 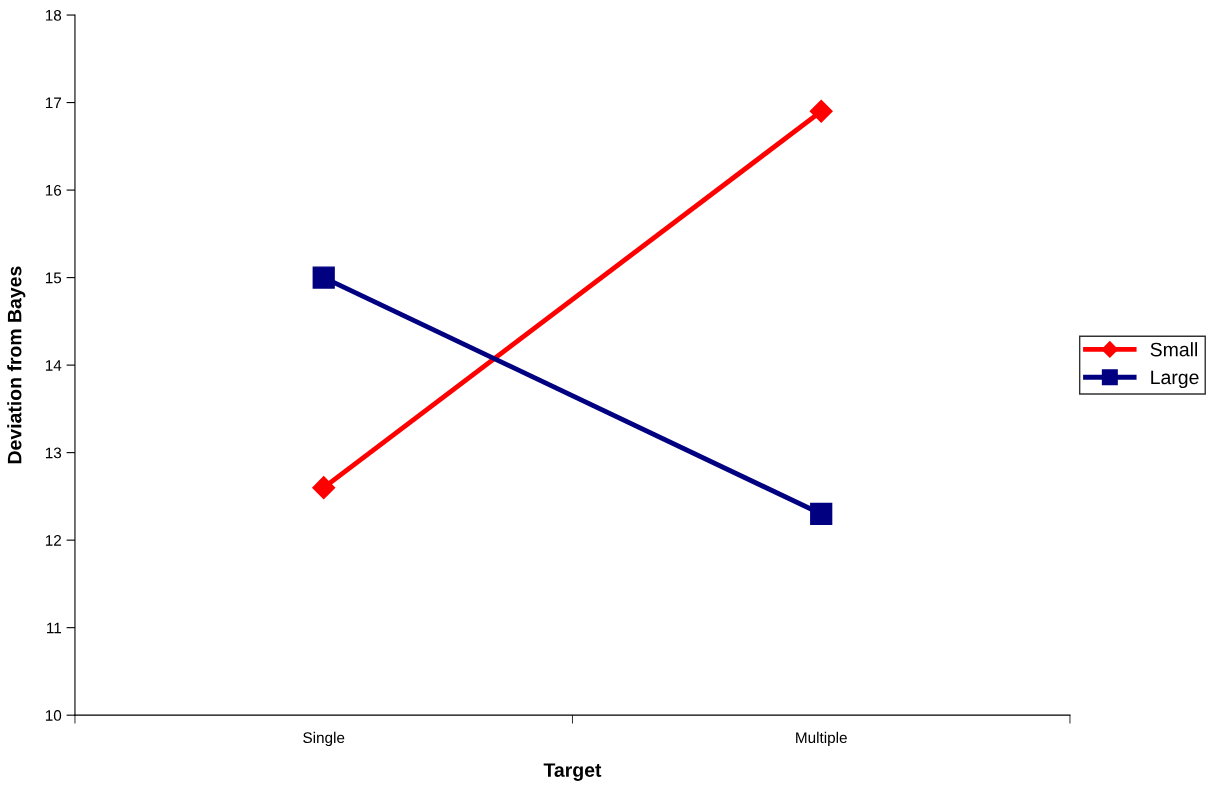 I want to click on y-tick-label: 12, so click(x=53, y=540).